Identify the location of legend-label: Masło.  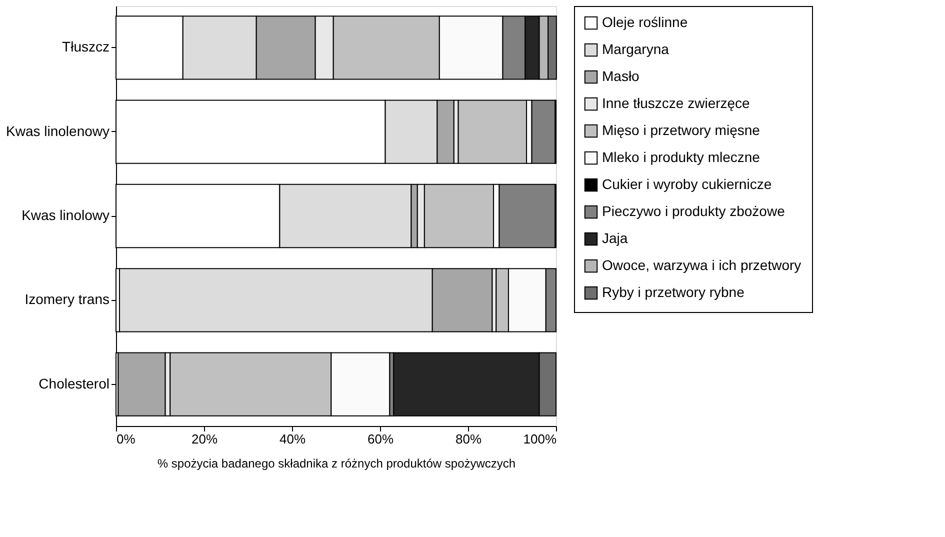
(621, 76).